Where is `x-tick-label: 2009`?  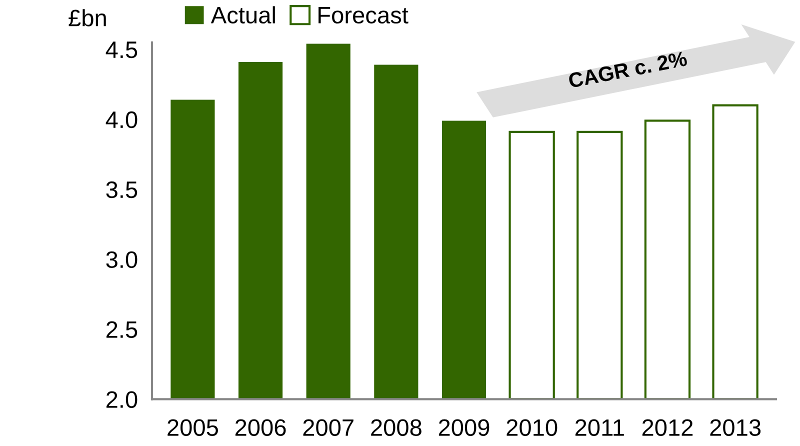
x-tick-label: 2009 is located at coordinates (464, 427).